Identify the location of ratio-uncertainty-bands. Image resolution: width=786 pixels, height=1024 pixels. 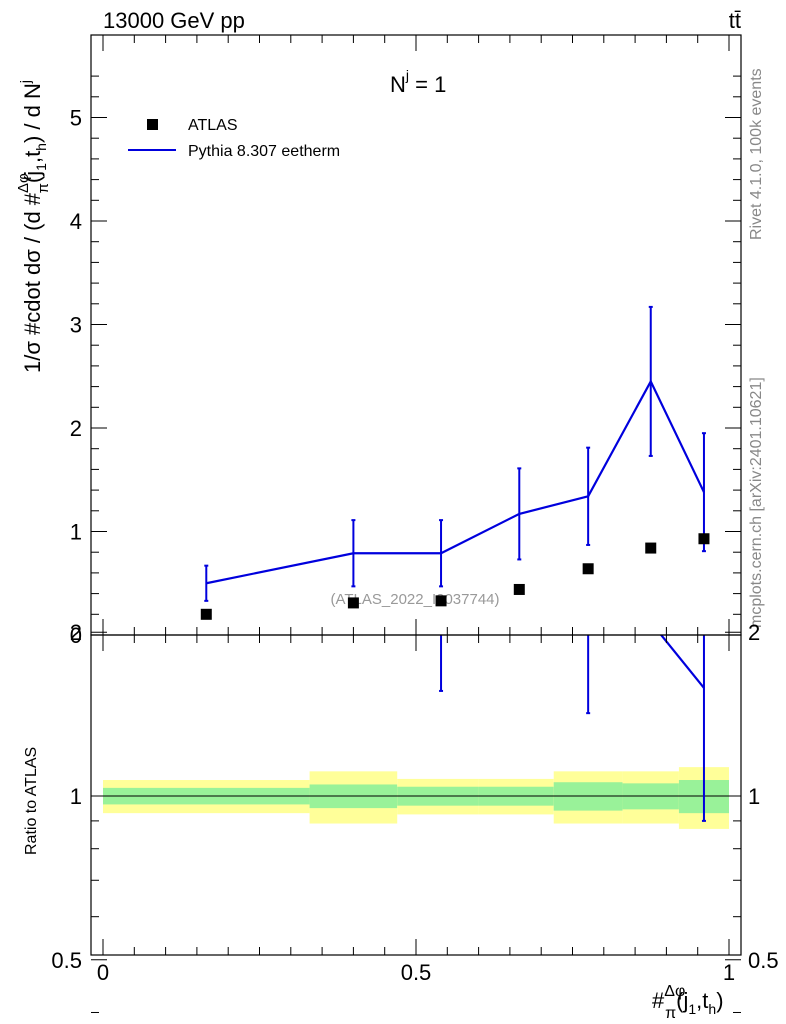
(416, 798).